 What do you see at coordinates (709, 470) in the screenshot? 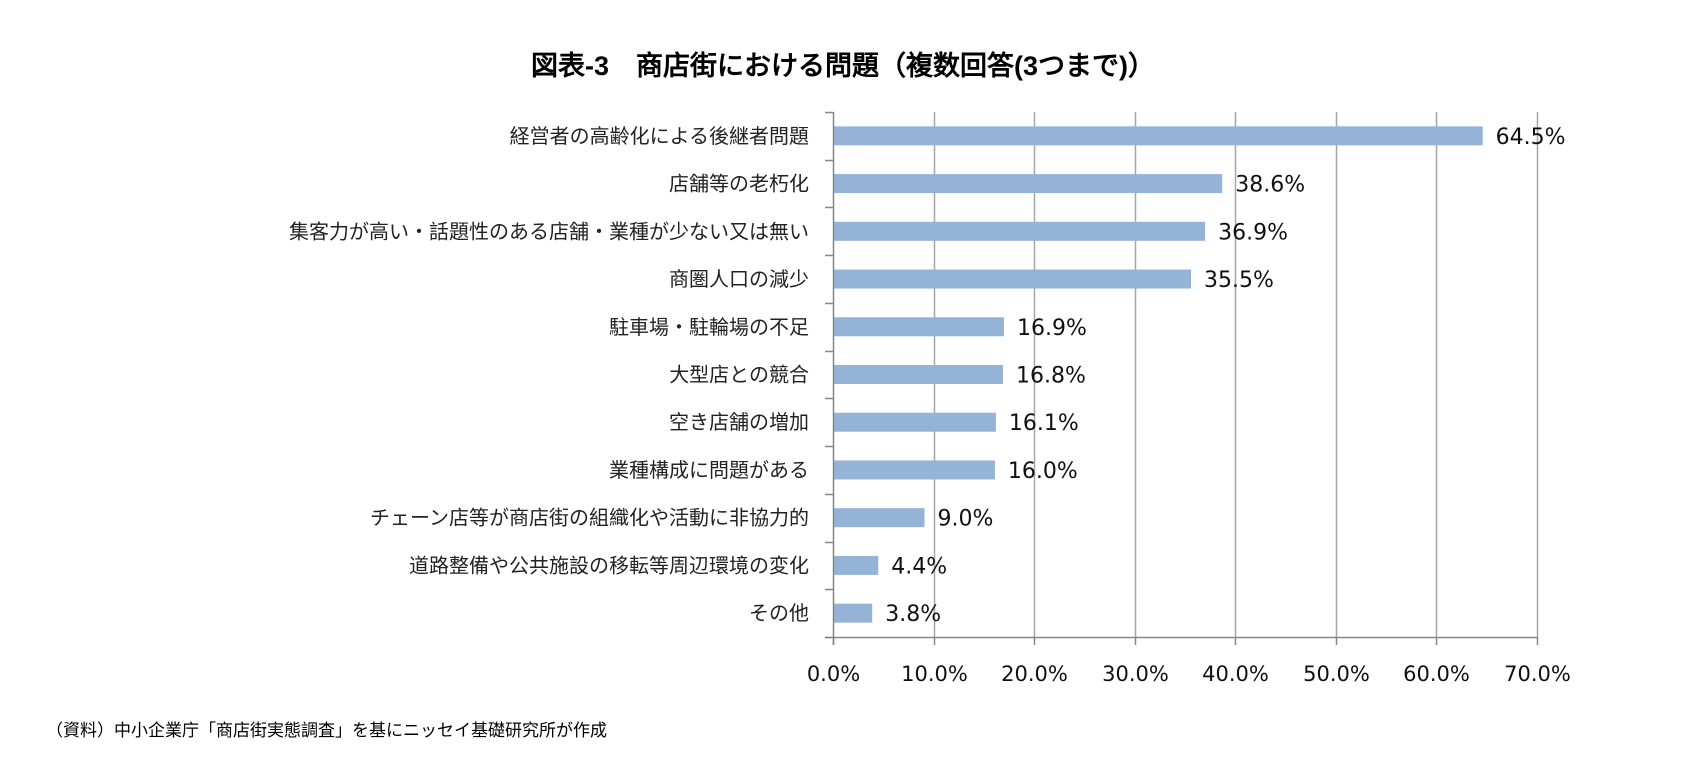
I see `category-label: 業種構成に問題がある` at bounding box center [709, 470].